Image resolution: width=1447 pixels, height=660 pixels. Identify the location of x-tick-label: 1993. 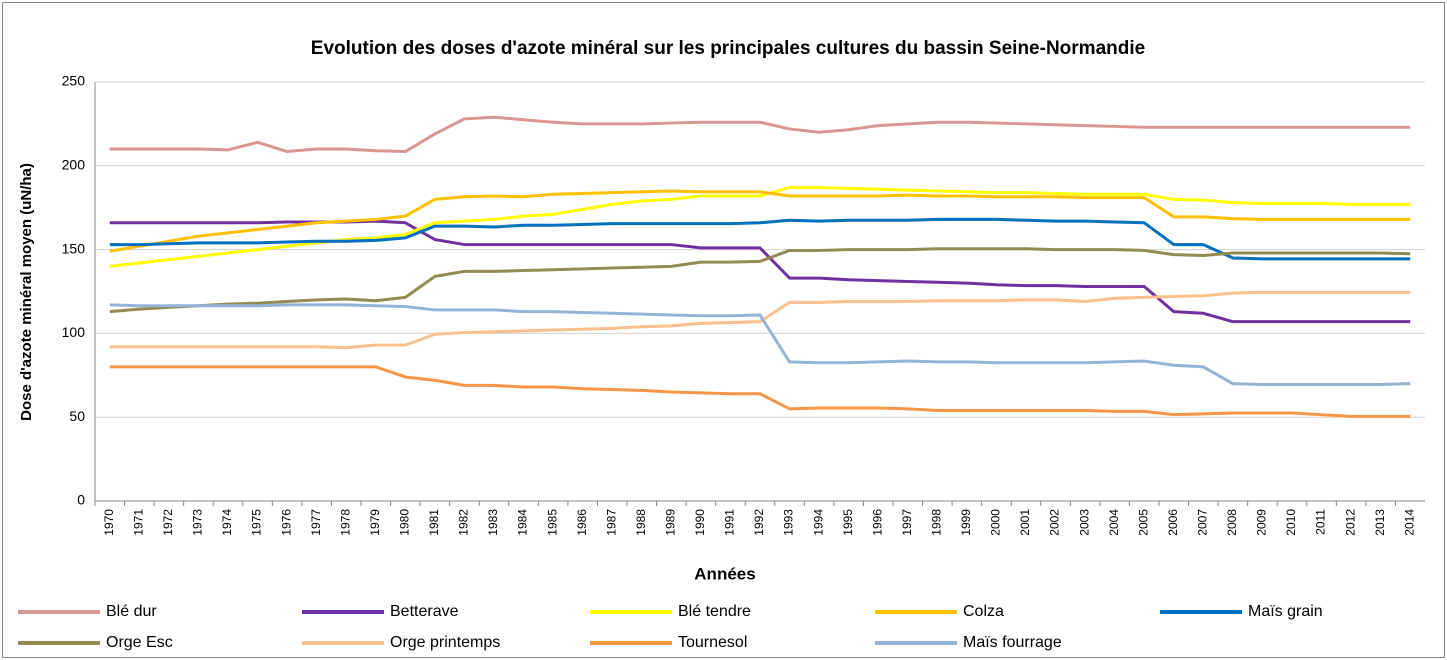
(789, 522).